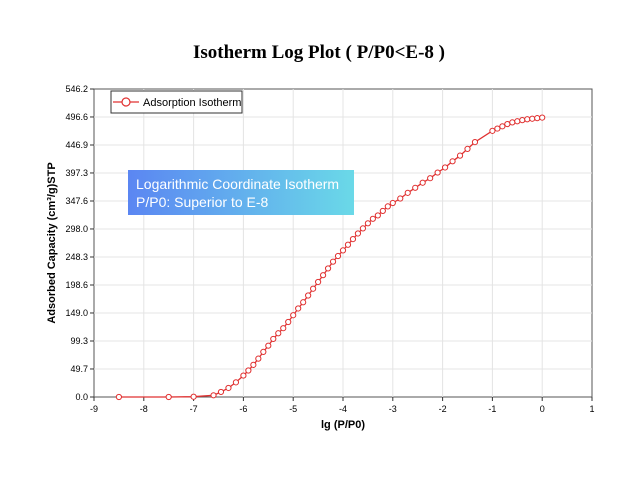  I want to click on x-tick-label: -6, so click(243, 409).